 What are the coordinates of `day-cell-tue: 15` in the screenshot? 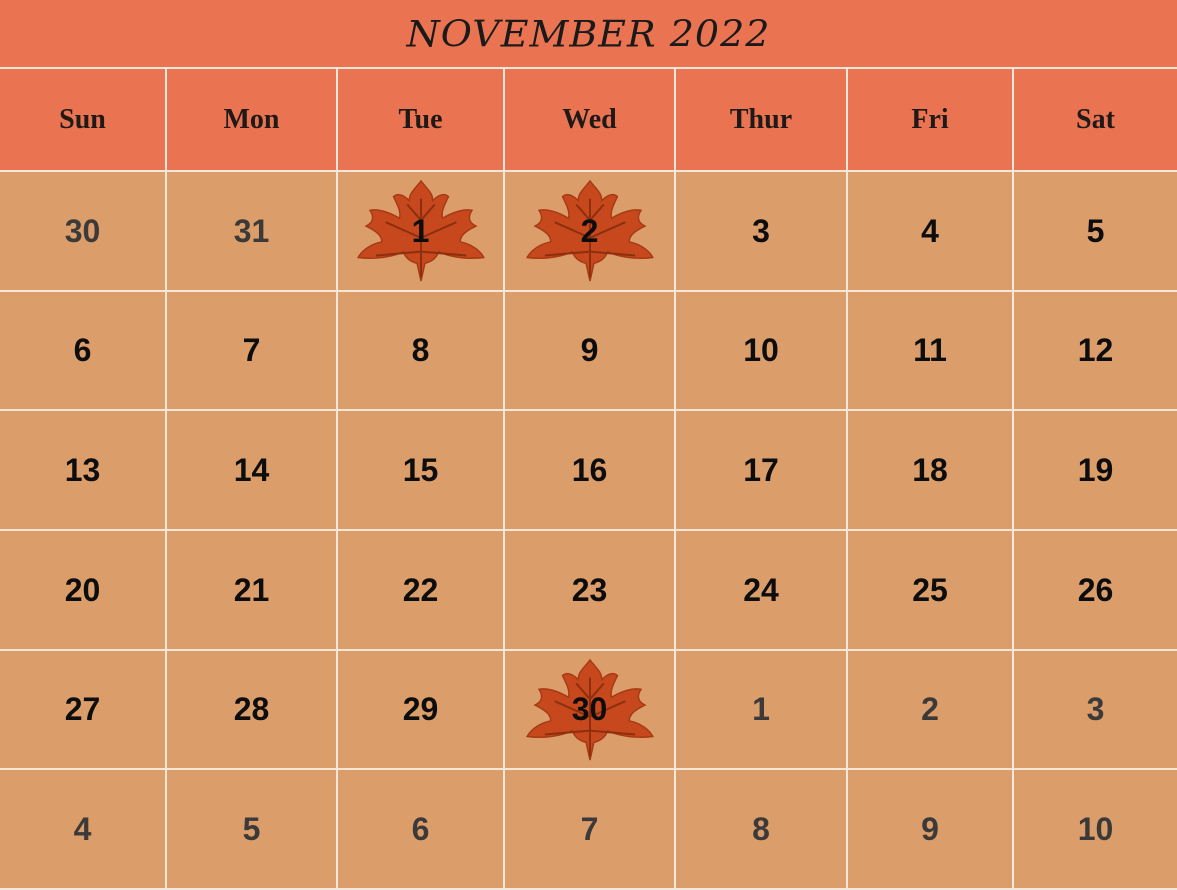 It's located at (421, 471).